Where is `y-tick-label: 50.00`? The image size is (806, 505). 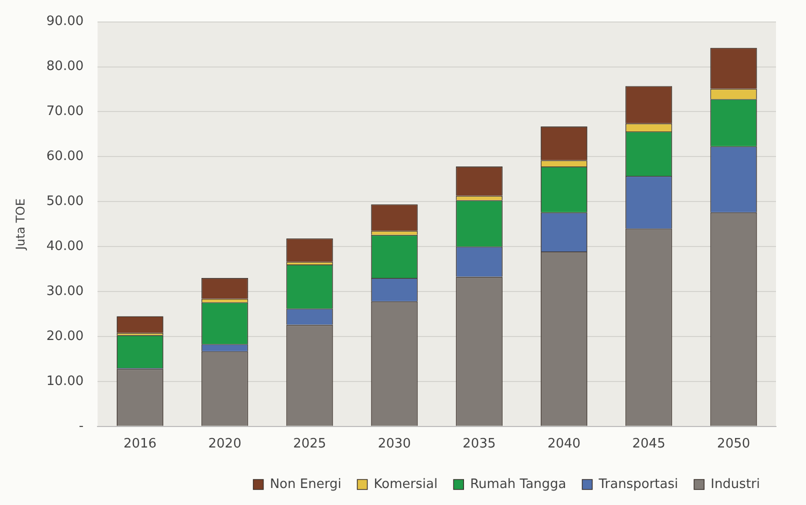 y-tick-label: 50.00 is located at coordinates (65, 201).